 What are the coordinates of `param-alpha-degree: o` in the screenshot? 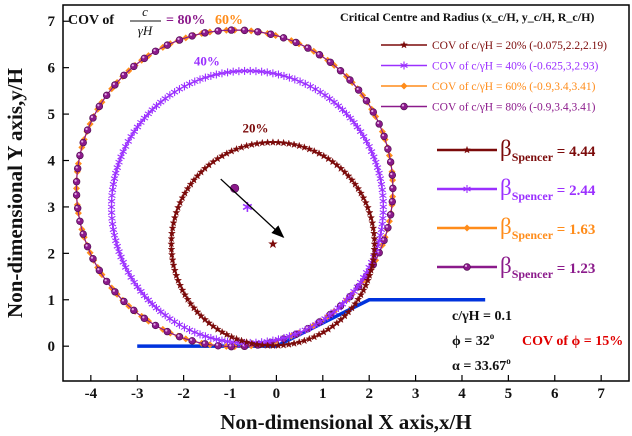 It's located at (508, 361).